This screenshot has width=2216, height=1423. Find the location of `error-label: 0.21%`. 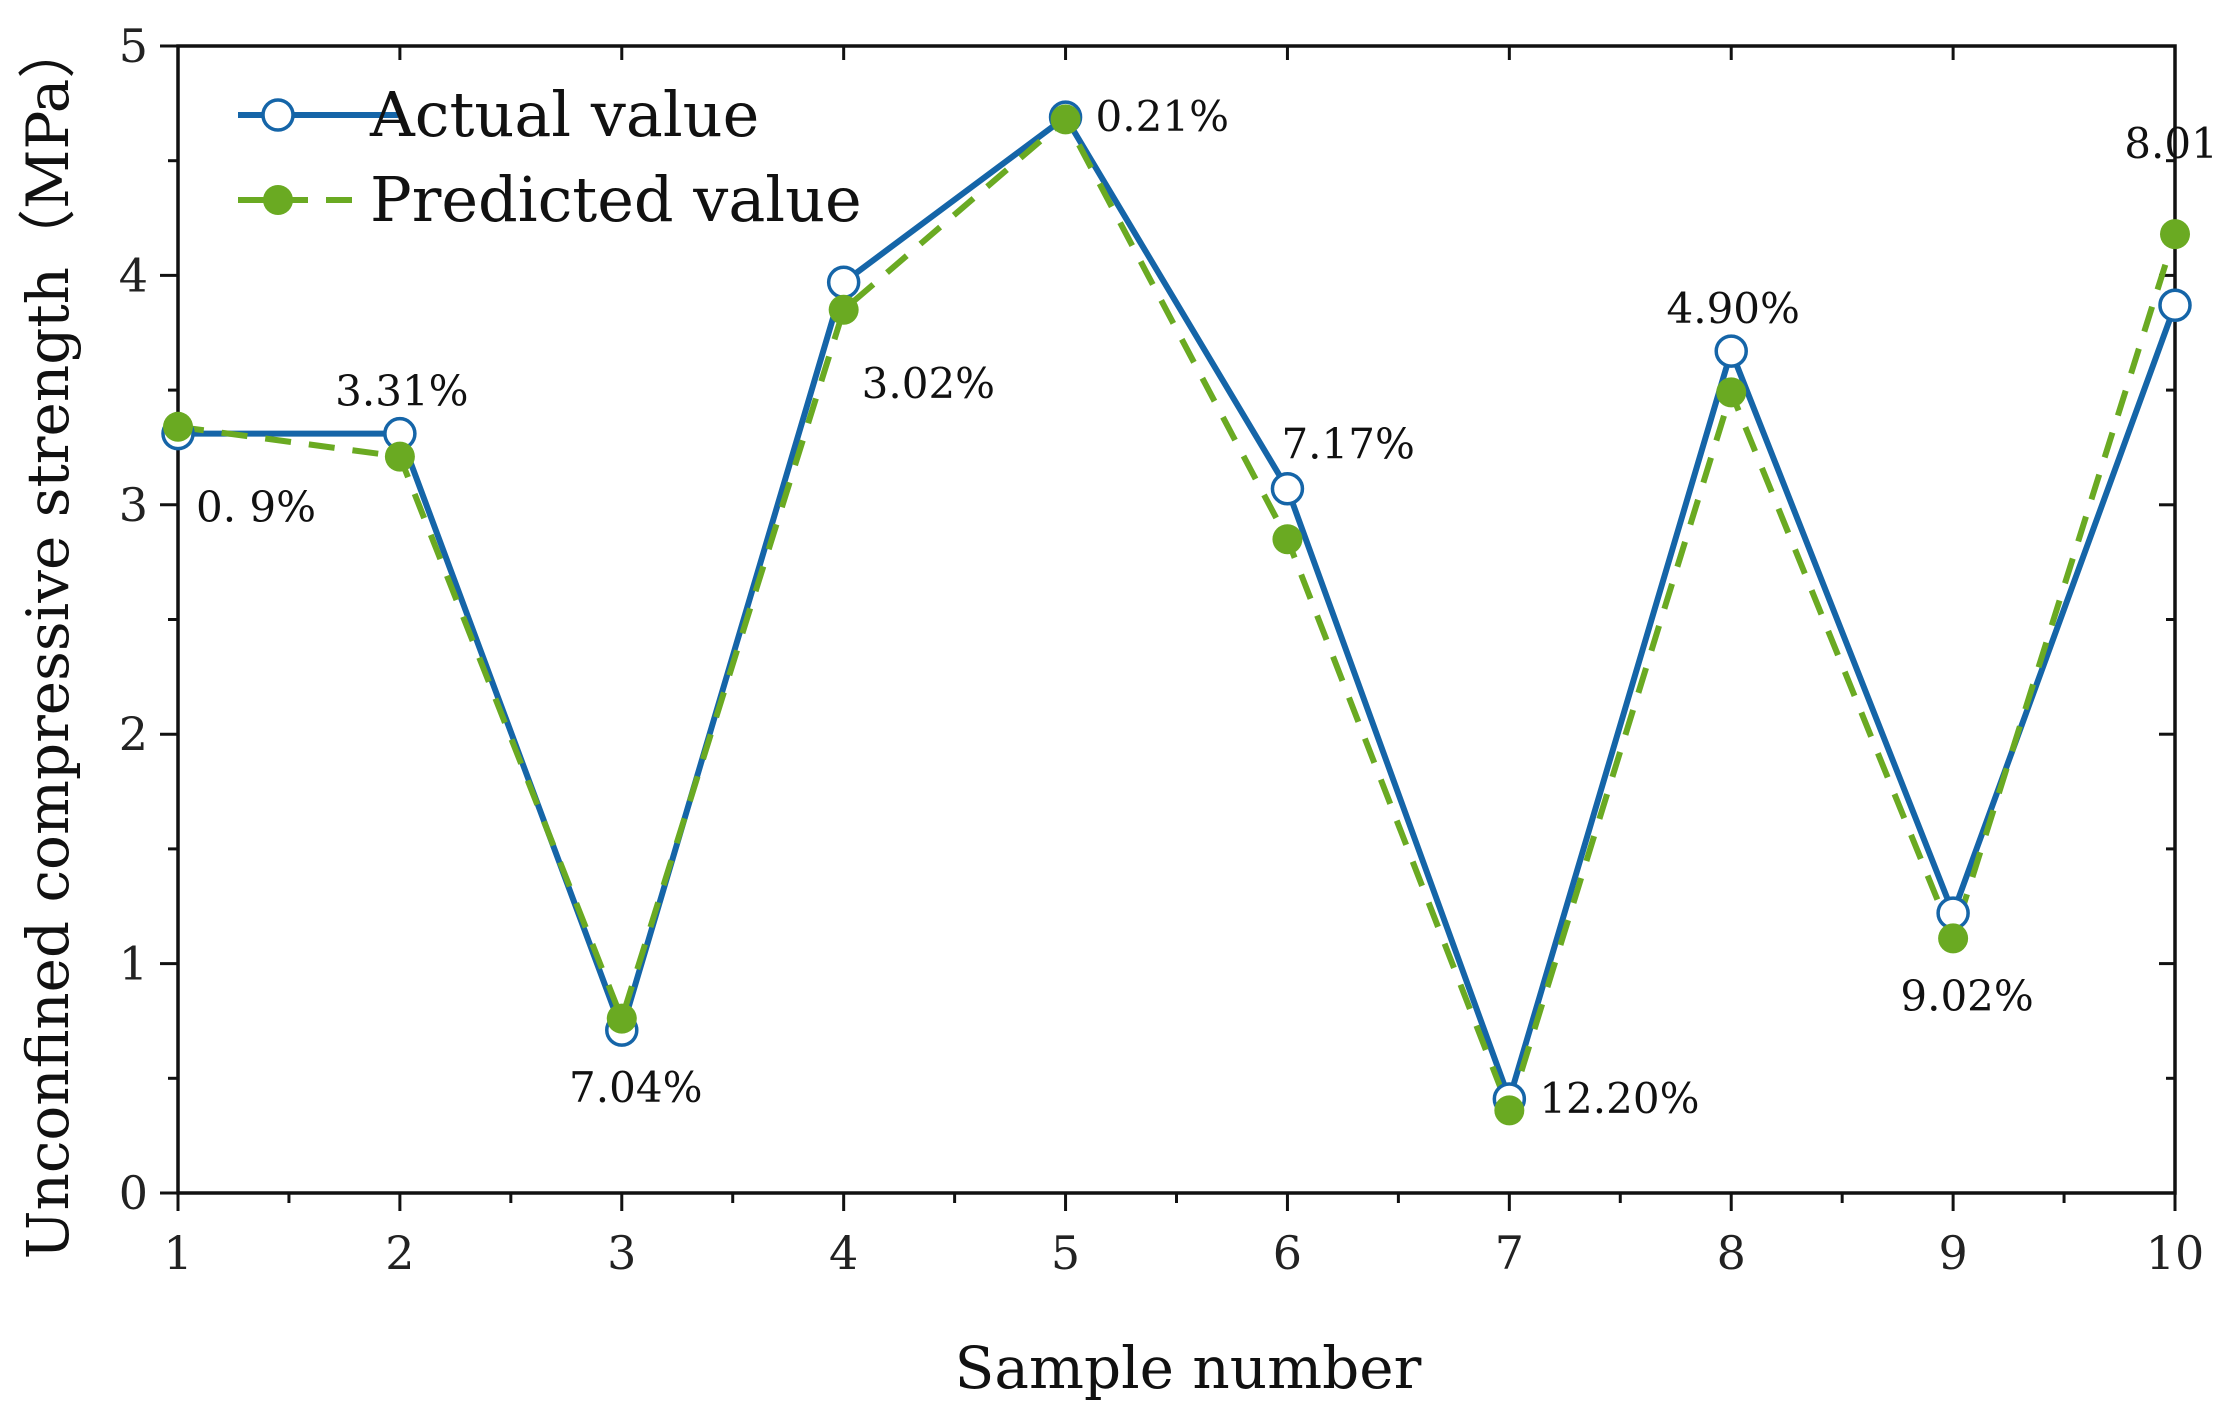

error-label: 0.21% is located at coordinates (1162, 116).